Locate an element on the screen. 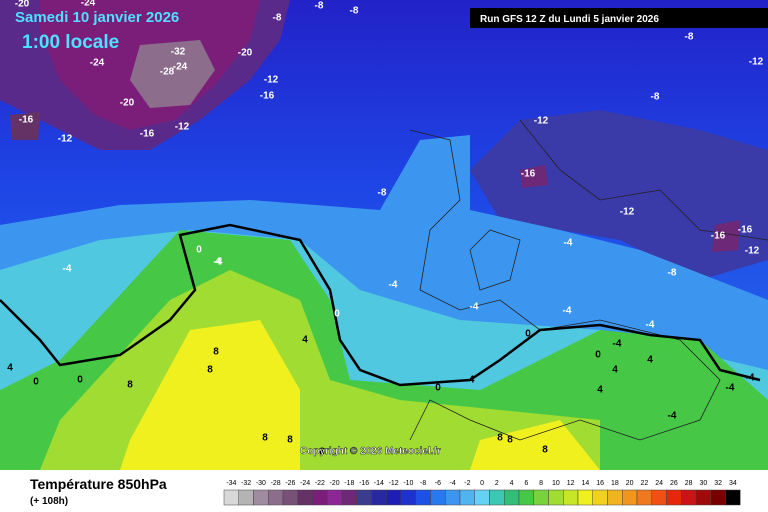 This screenshot has height=512, width=768. legend-label: 20 is located at coordinates (630, 483).